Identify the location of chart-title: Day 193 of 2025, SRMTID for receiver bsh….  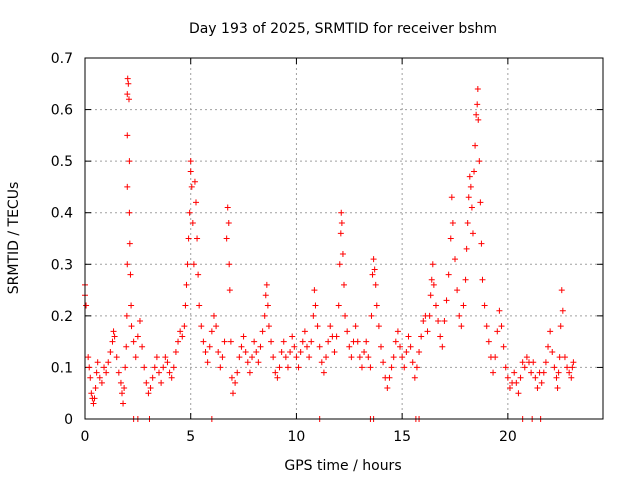
(343, 29).